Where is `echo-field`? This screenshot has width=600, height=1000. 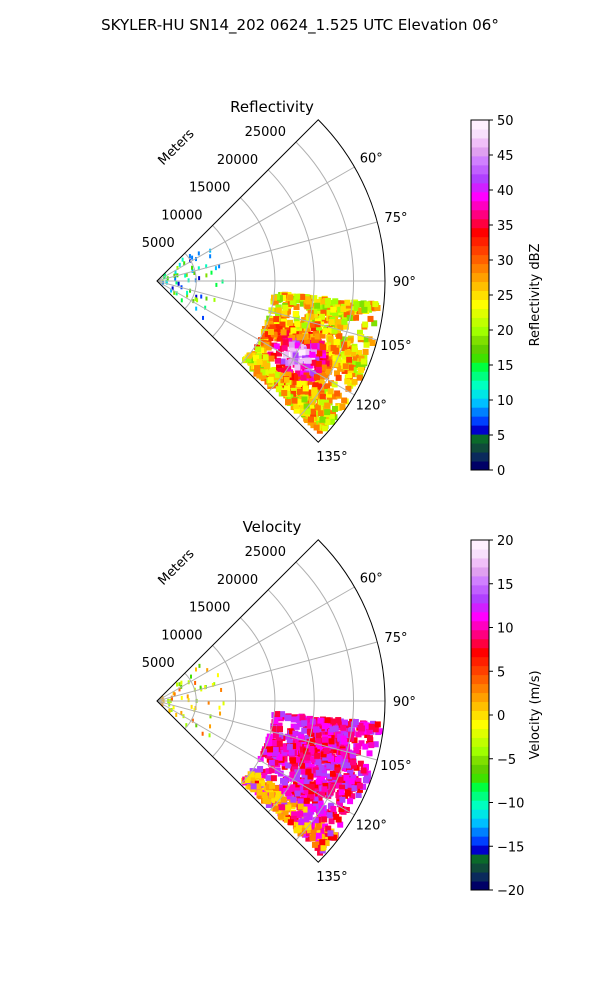
echo-field is located at coordinates (271, 759).